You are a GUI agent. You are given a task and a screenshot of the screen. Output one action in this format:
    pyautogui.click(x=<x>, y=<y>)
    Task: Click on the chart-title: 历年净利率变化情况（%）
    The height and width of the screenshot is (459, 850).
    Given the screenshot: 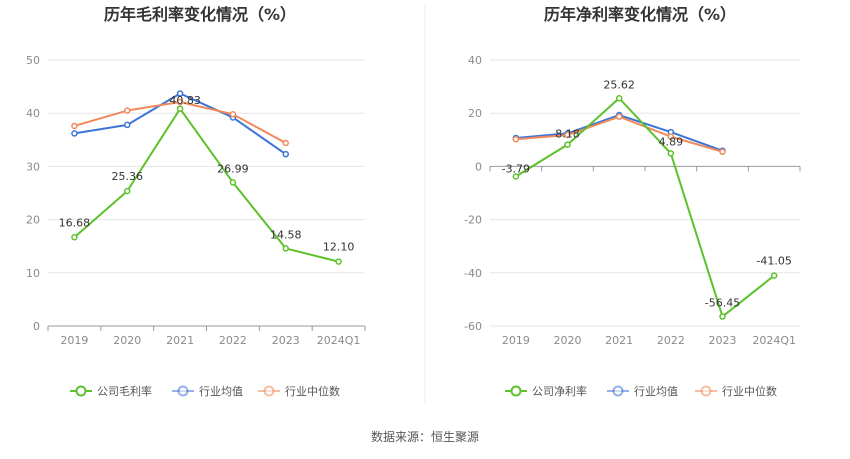 What is the action you would take?
    pyautogui.click(x=640, y=14)
    